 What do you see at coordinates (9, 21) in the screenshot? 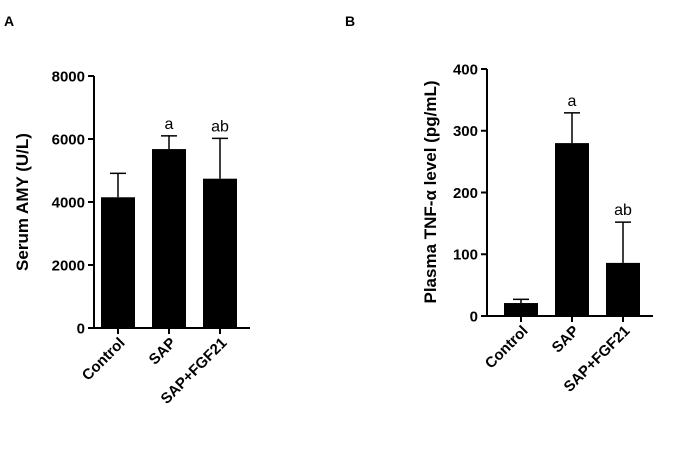
I see `panel-label-a: A` at bounding box center [9, 21].